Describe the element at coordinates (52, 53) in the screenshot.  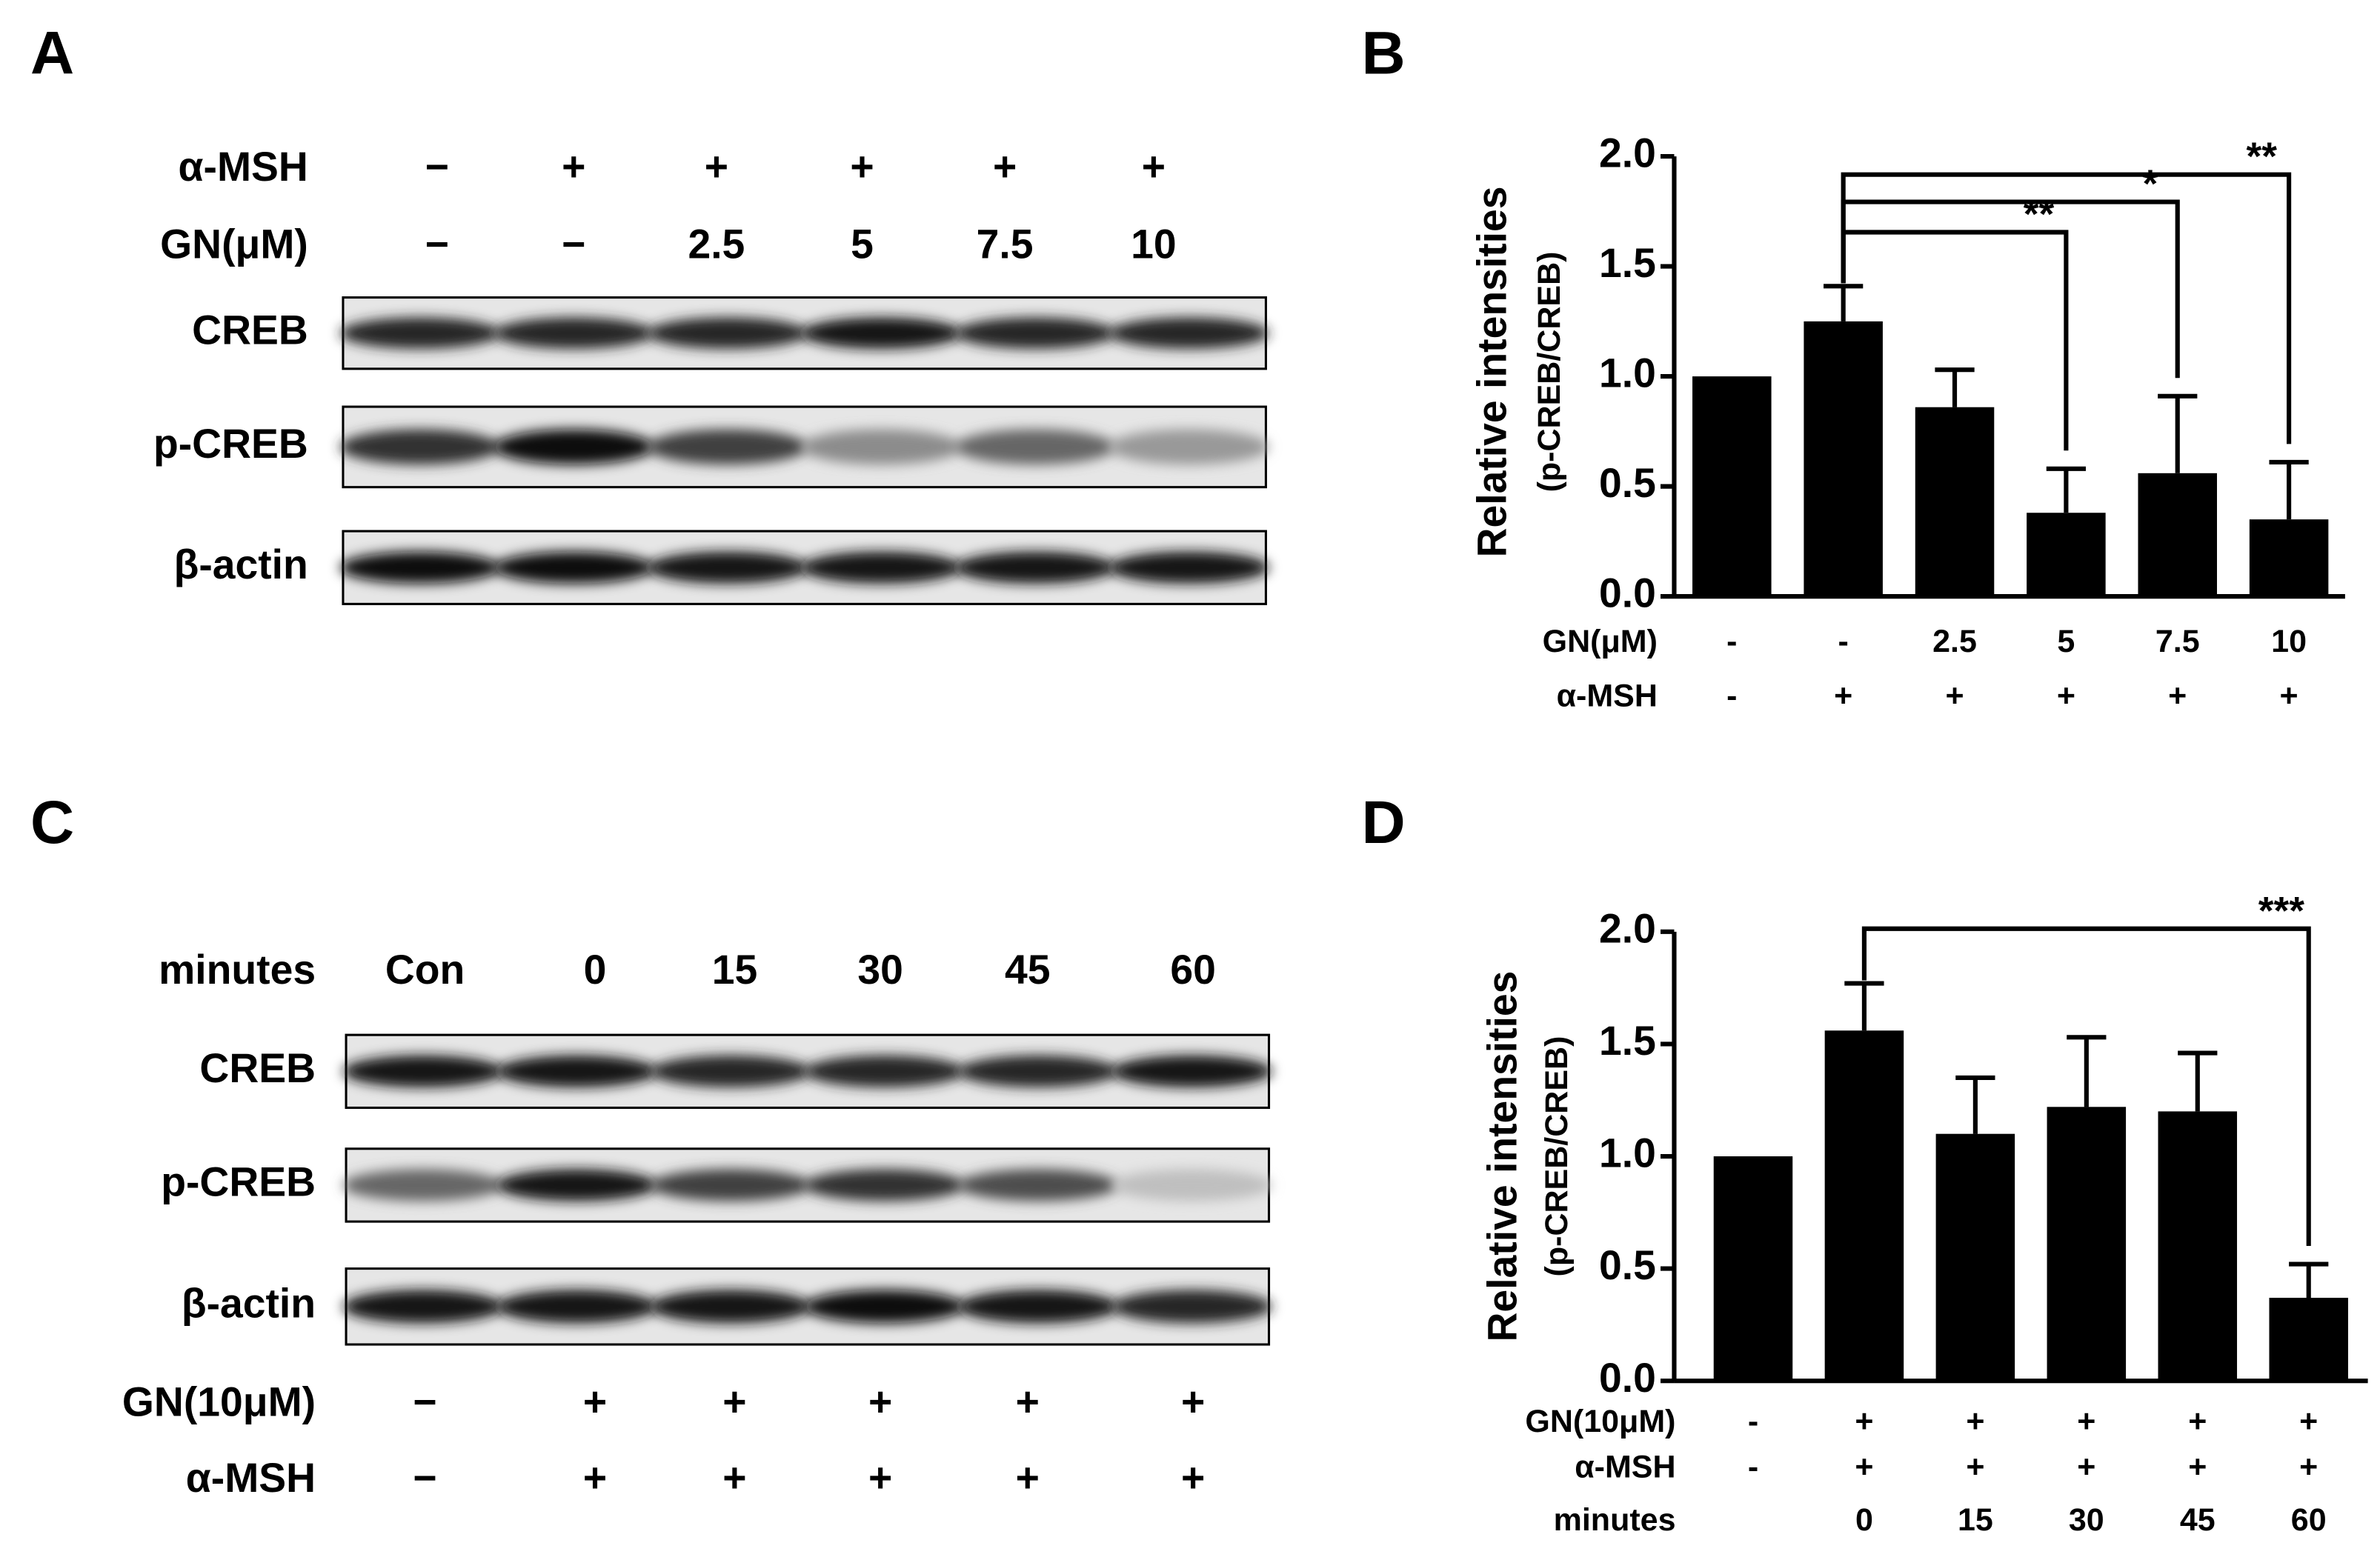
I see `panel-label: A` at that location.